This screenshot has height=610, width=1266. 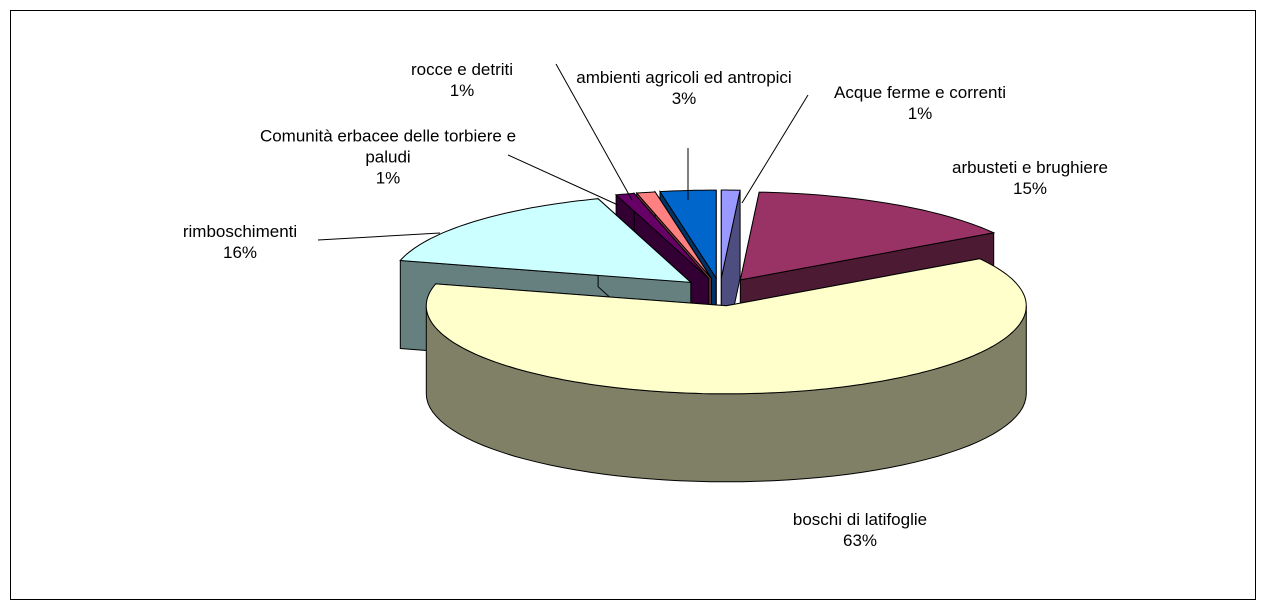 What do you see at coordinates (1030, 178) in the screenshot?
I see `data-label: arbusteti e brughiere 15%` at bounding box center [1030, 178].